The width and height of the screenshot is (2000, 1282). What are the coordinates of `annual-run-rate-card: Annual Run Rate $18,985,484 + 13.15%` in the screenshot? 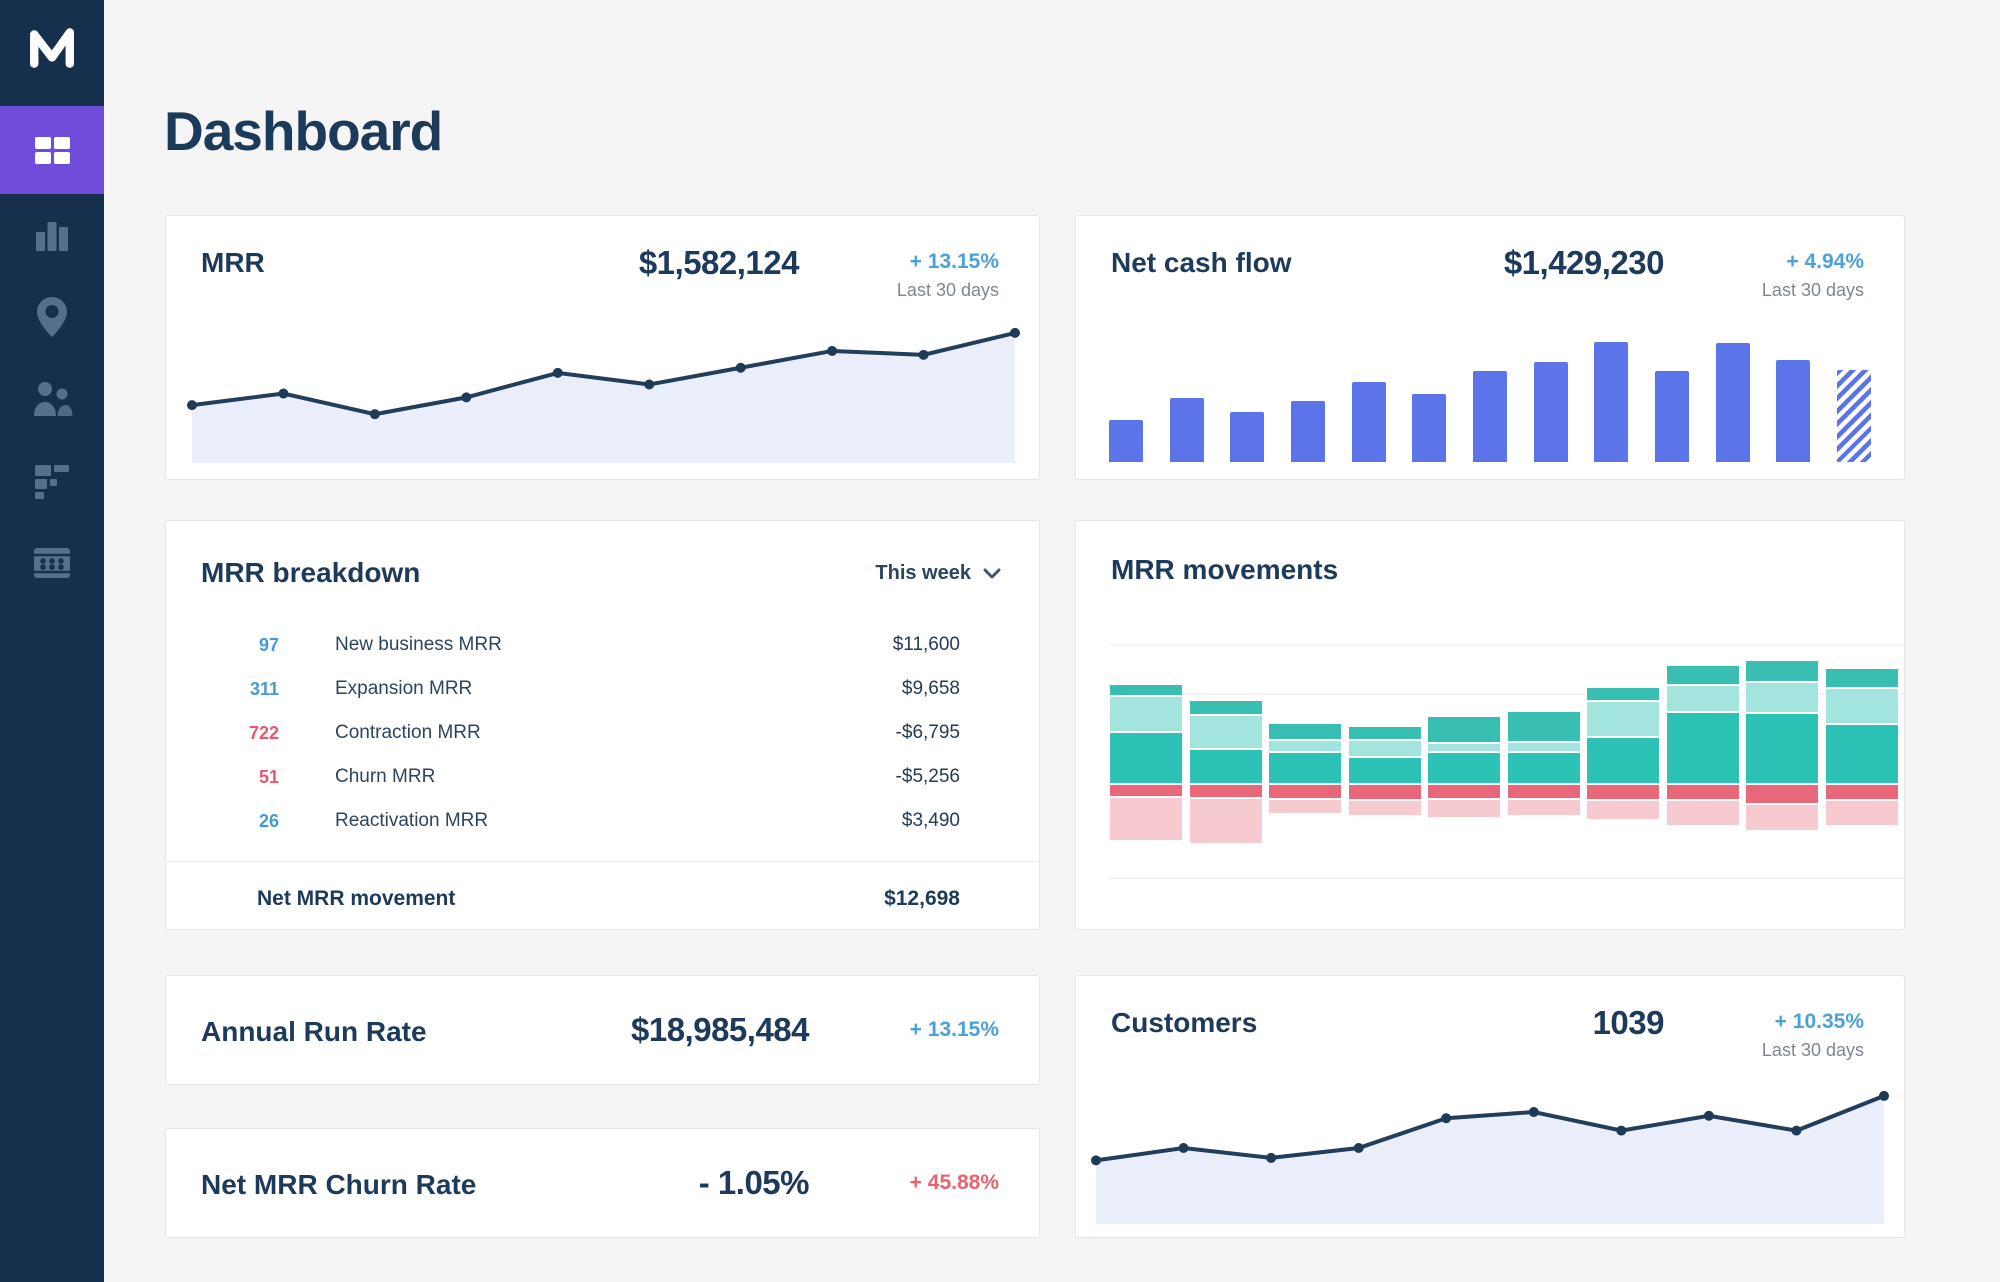 It's located at (602, 1030).